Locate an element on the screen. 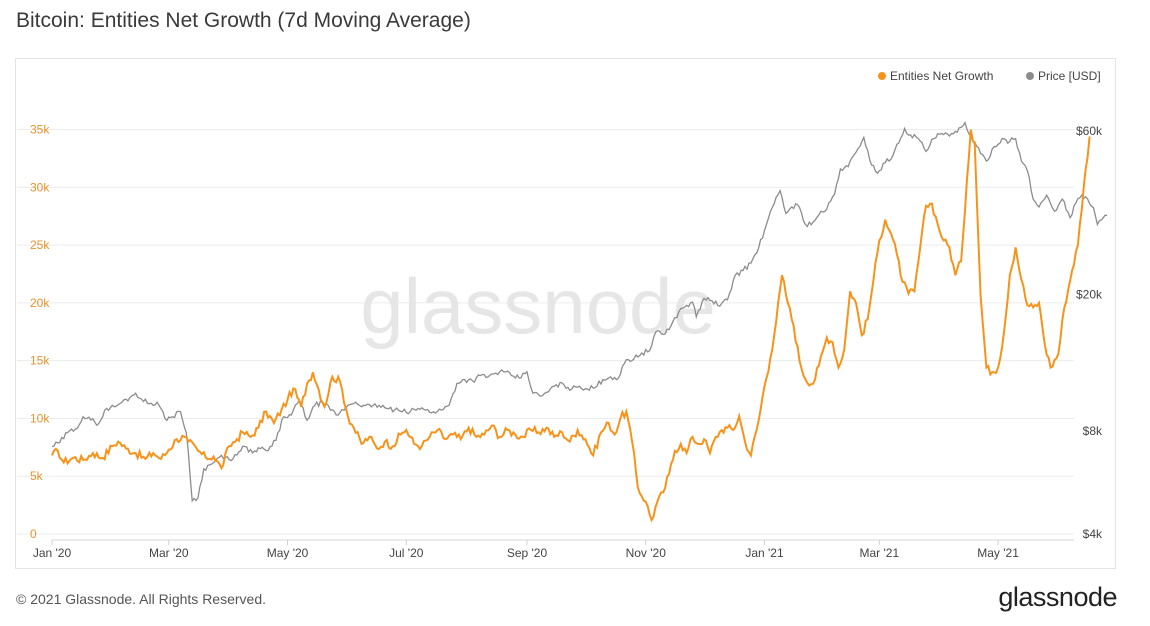 The height and width of the screenshot is (626, 1150). left-tick-label: 0 is located at coordinates (33, 534).